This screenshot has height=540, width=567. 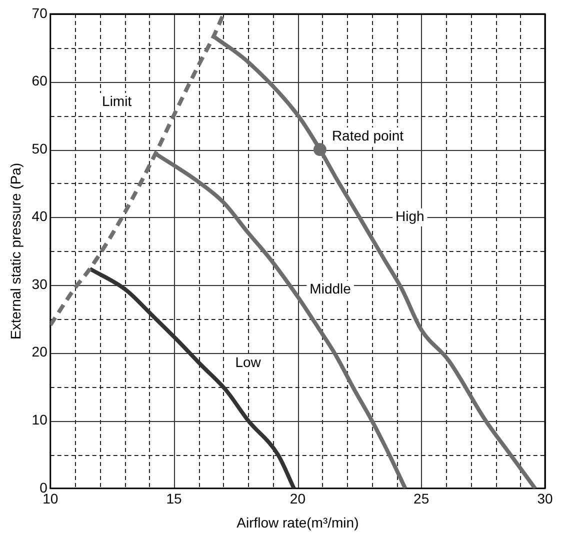 What do you see at coordinates (40, 284) in the screenshot?
I see `y-tick-label: 30` at bounding box center [40, 284].